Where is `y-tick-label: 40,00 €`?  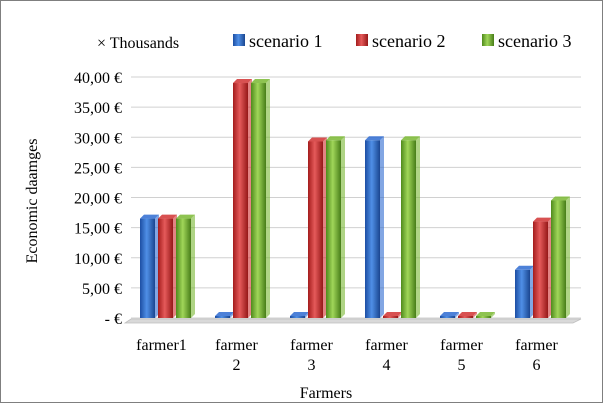 y-tick-label: 40,00 € is located at coordinates (98, 78).